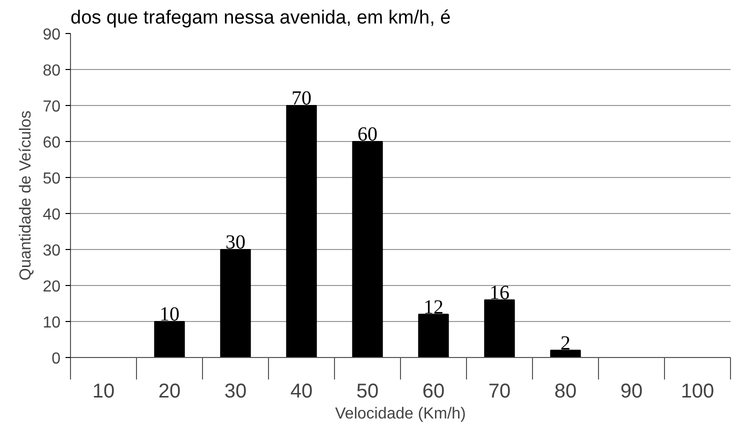  I want to click on x-tick-label: 90, so click(631, 391).